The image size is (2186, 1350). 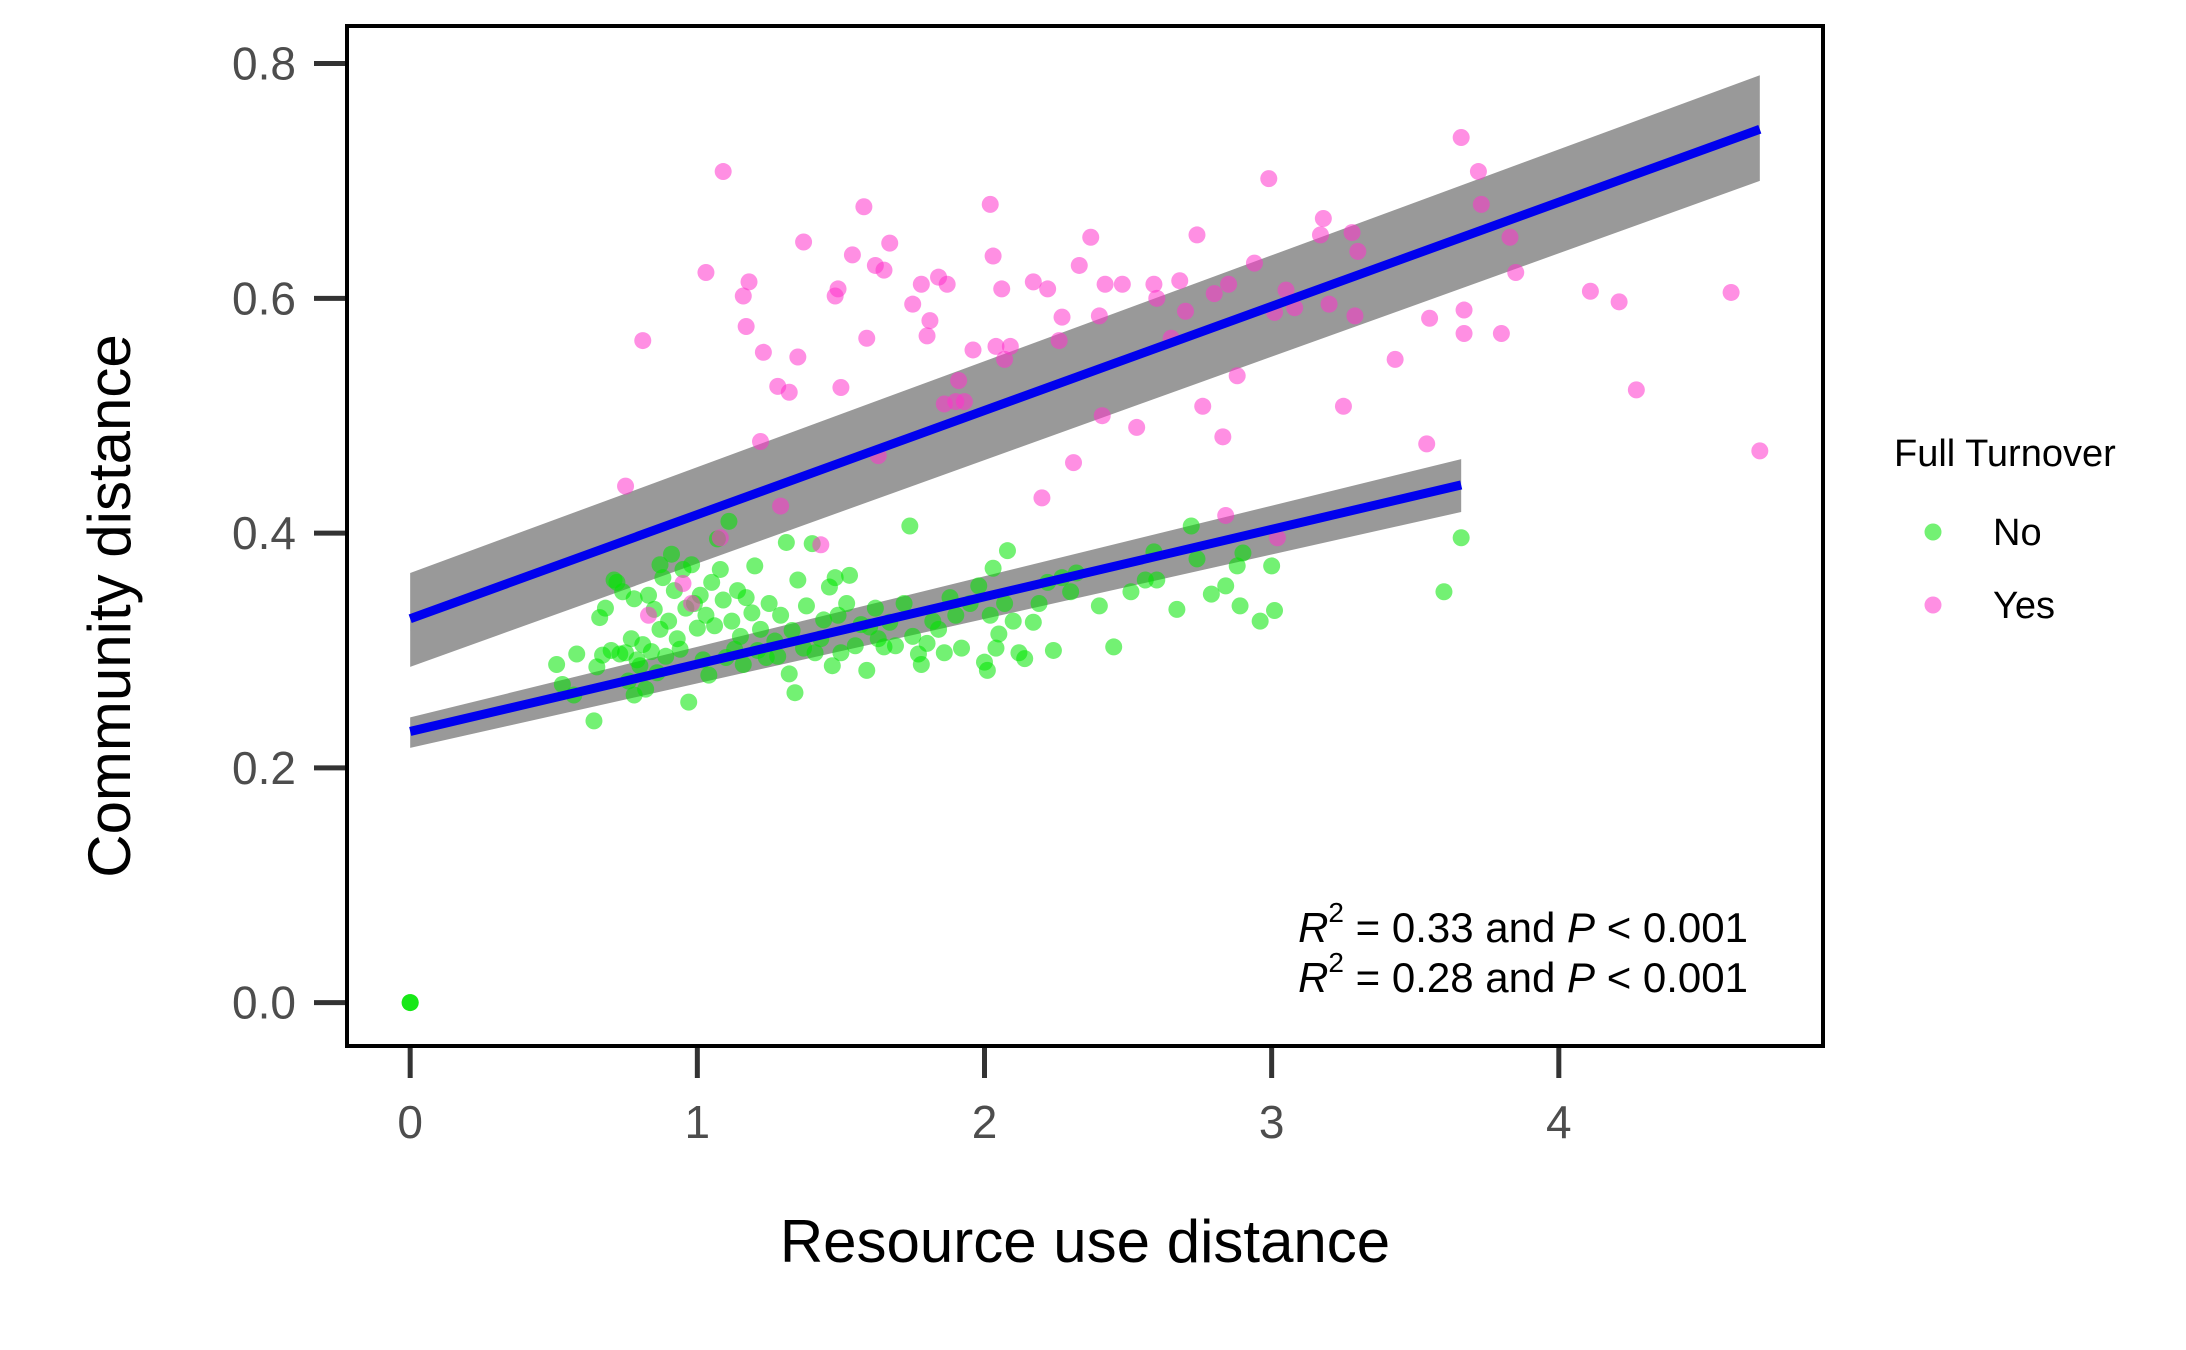 What do you see at coordinates (985, 1122) in the screenshot?
I see `x-tick-label: 2` at bounding box center [985, 1122].